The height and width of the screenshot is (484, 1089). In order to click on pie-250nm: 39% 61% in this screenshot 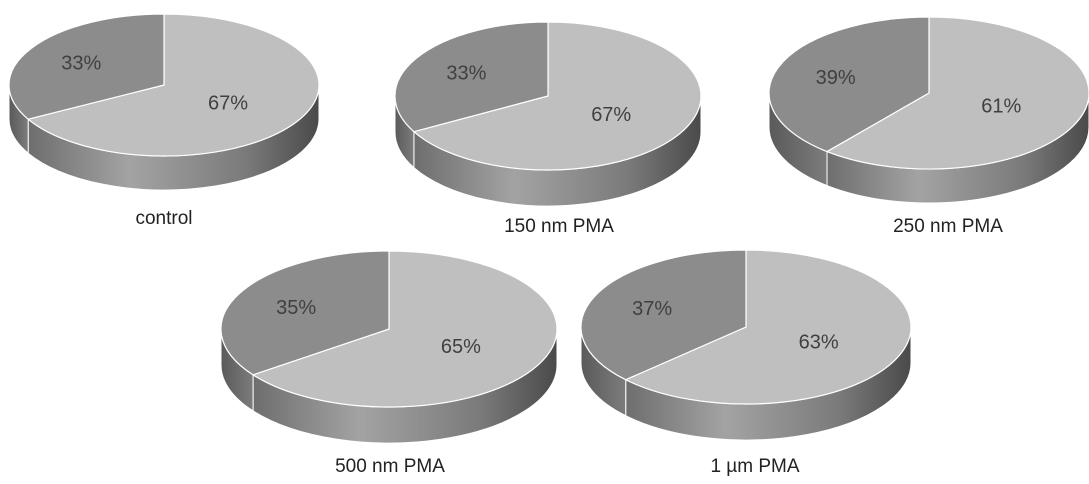, I will do `click(928, 110)`.